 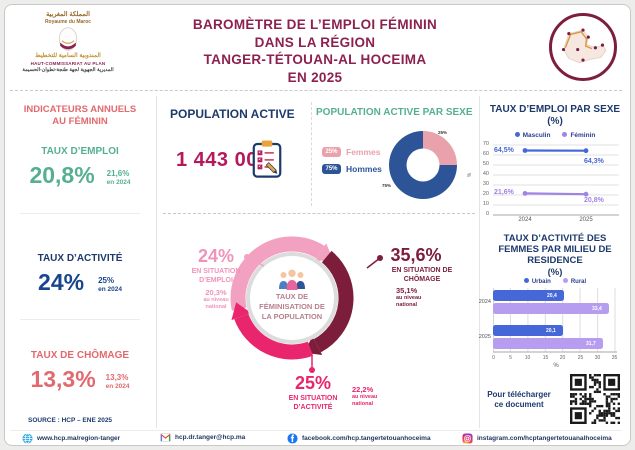 I want to click on ytick-10: 10, so click(x=485, y=204).